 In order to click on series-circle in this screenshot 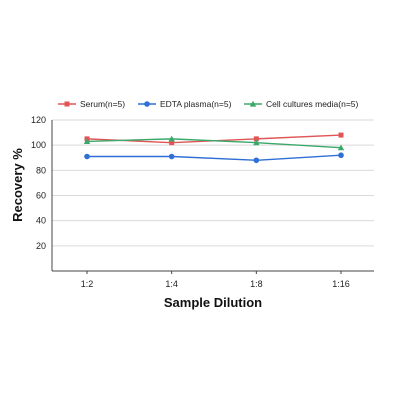, I will do `click(214, 158)`.